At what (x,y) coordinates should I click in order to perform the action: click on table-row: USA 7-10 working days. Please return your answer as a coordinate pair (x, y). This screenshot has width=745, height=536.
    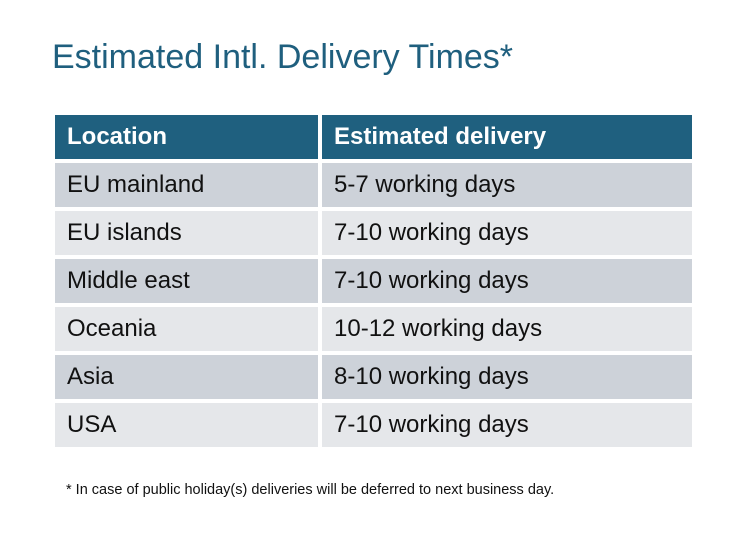
    Looking at the image, I should click on (373, 425).